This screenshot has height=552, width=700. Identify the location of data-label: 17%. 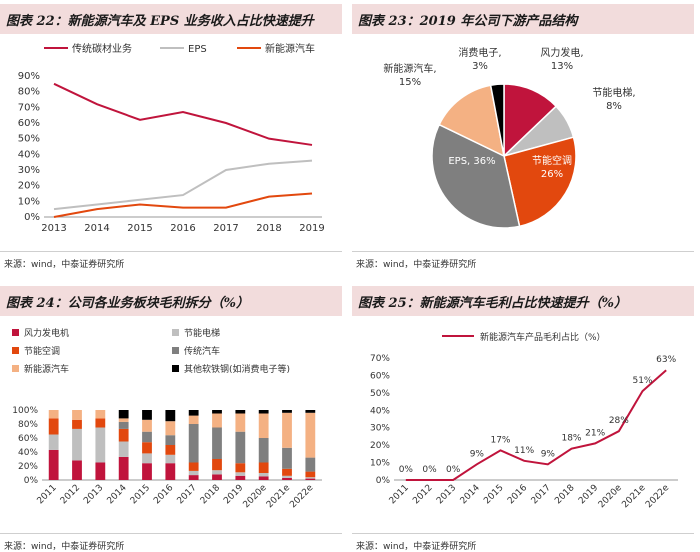
(500, 440).